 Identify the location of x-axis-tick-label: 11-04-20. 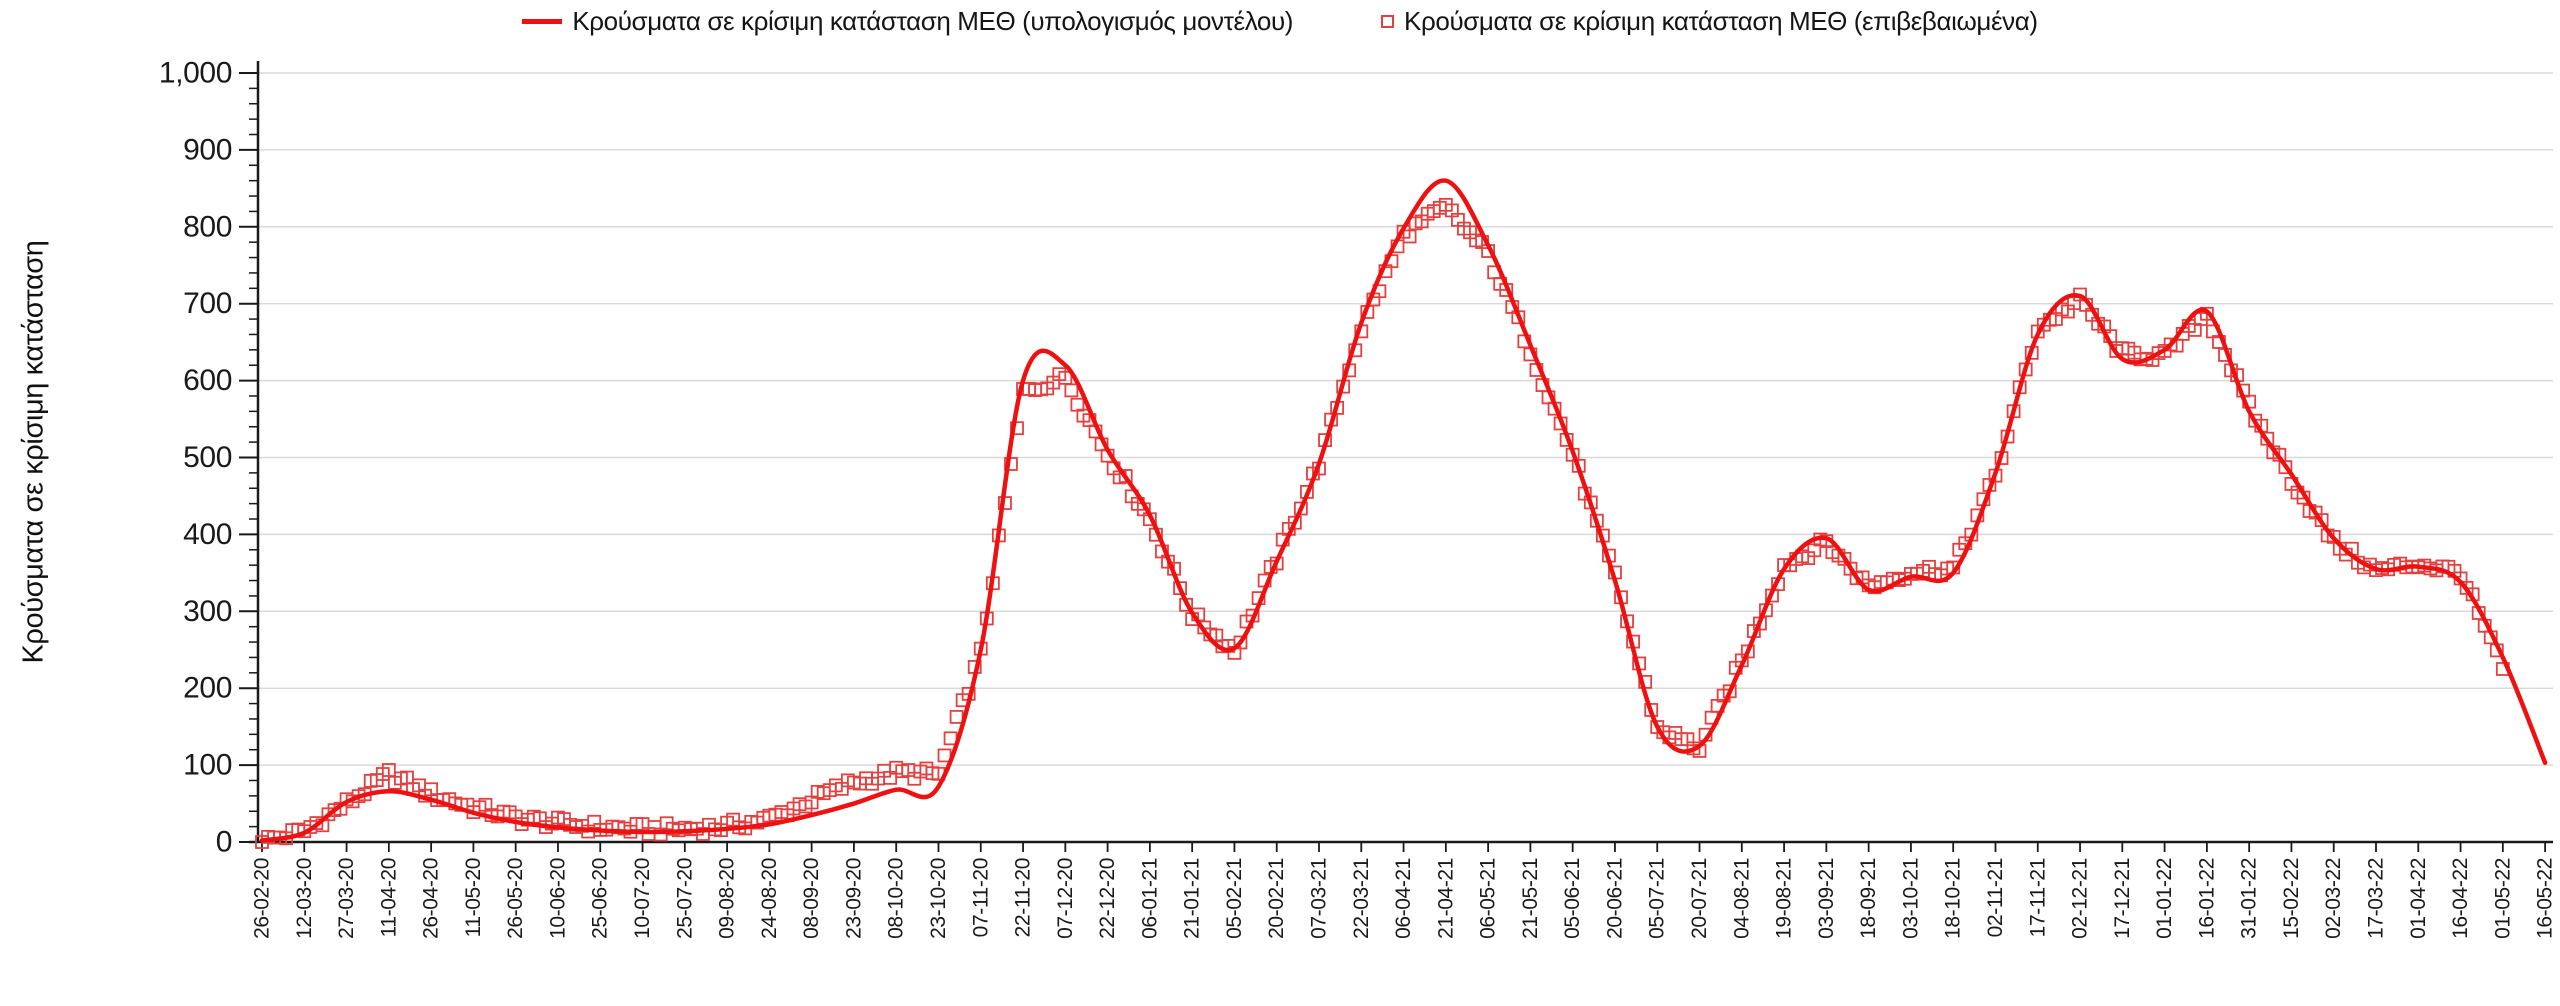
(388, 897).